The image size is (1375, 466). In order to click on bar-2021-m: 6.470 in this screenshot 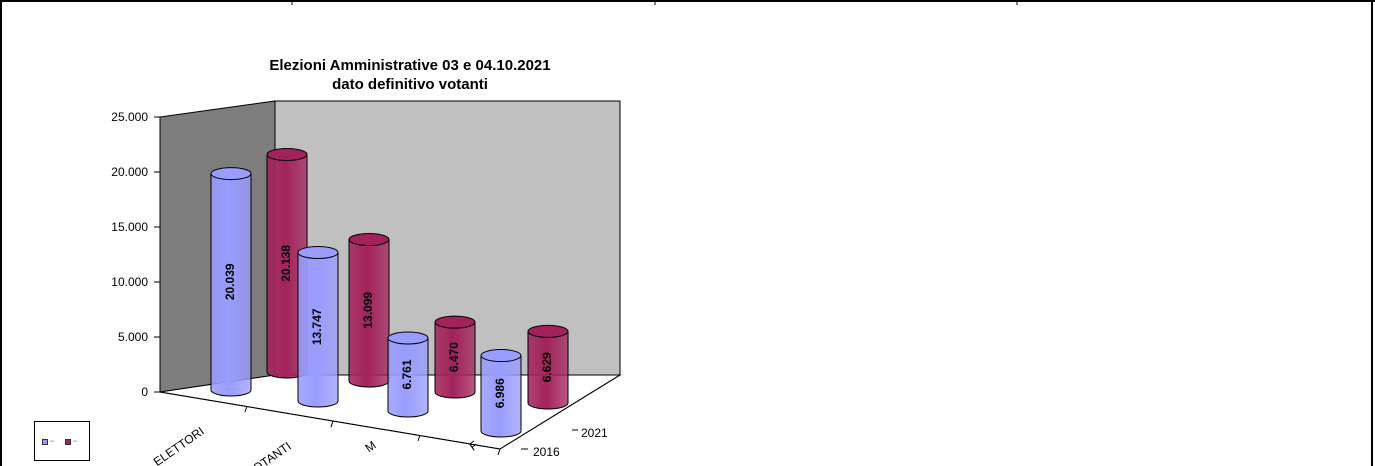, I will do `click(455, 357)`.